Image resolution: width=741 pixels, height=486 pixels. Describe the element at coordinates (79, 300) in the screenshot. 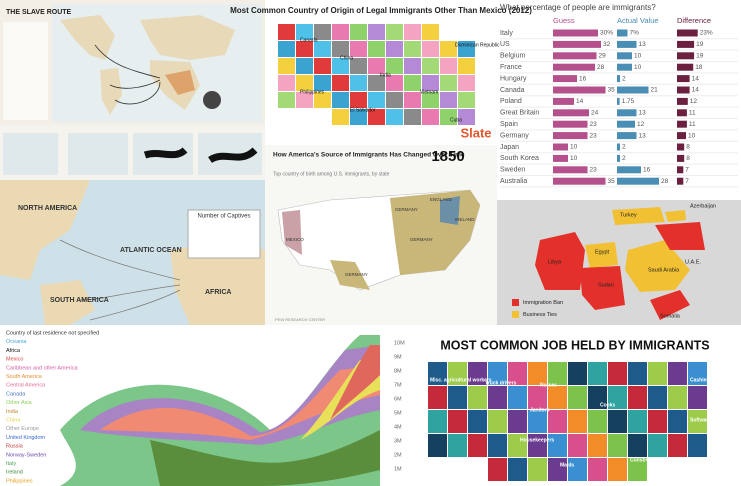

I see `label: SOUTH AMERICA` at that location.